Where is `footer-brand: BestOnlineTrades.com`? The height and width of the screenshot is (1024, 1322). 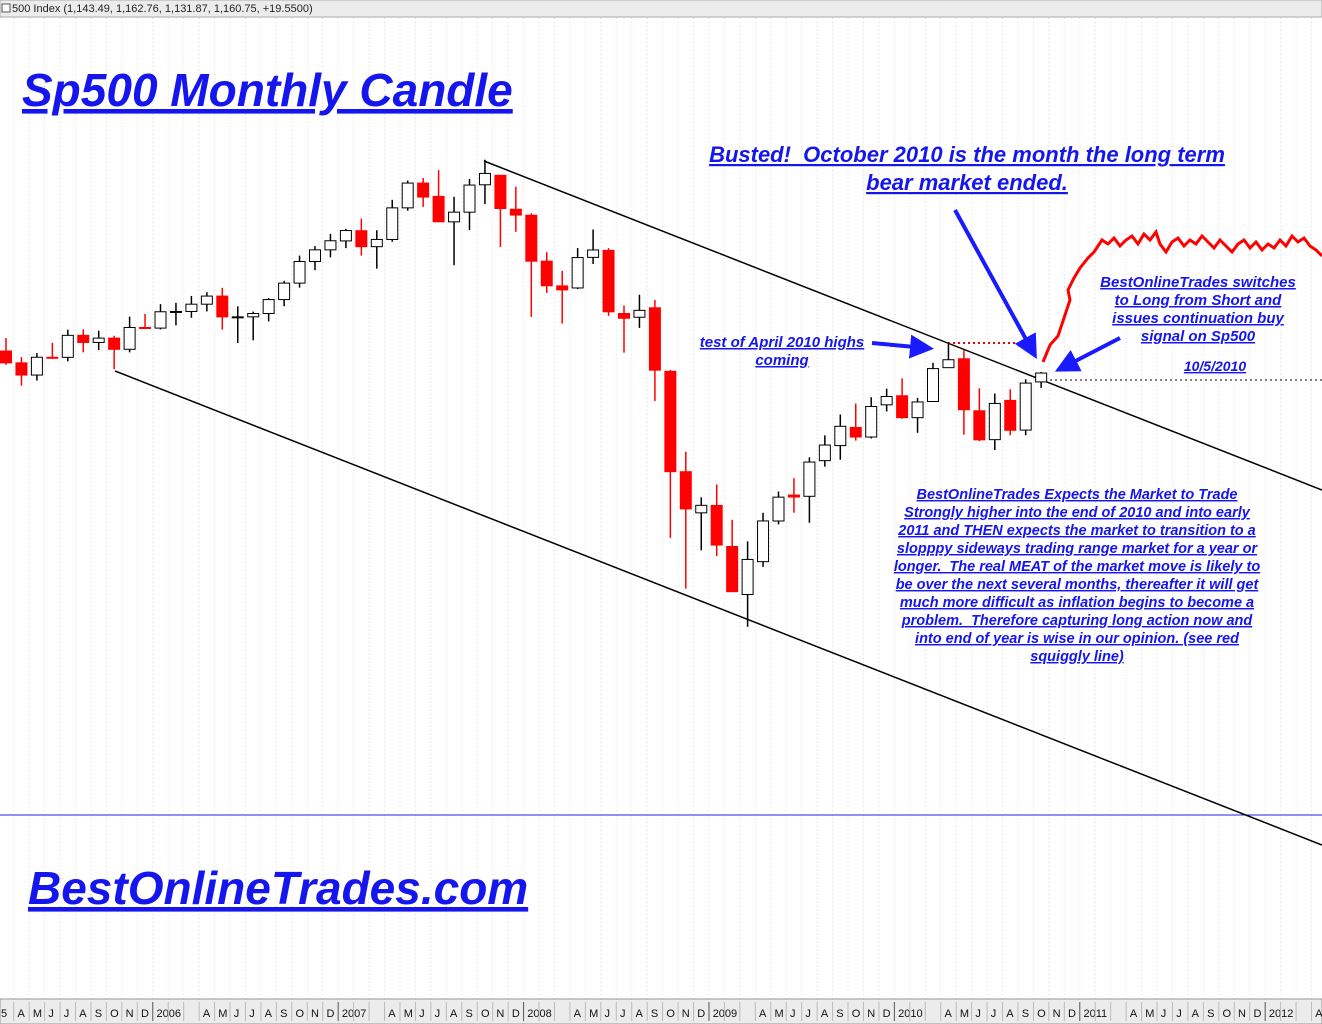 footer-brand: BestOnlineTrades.com is located at coordinates (278, 888).